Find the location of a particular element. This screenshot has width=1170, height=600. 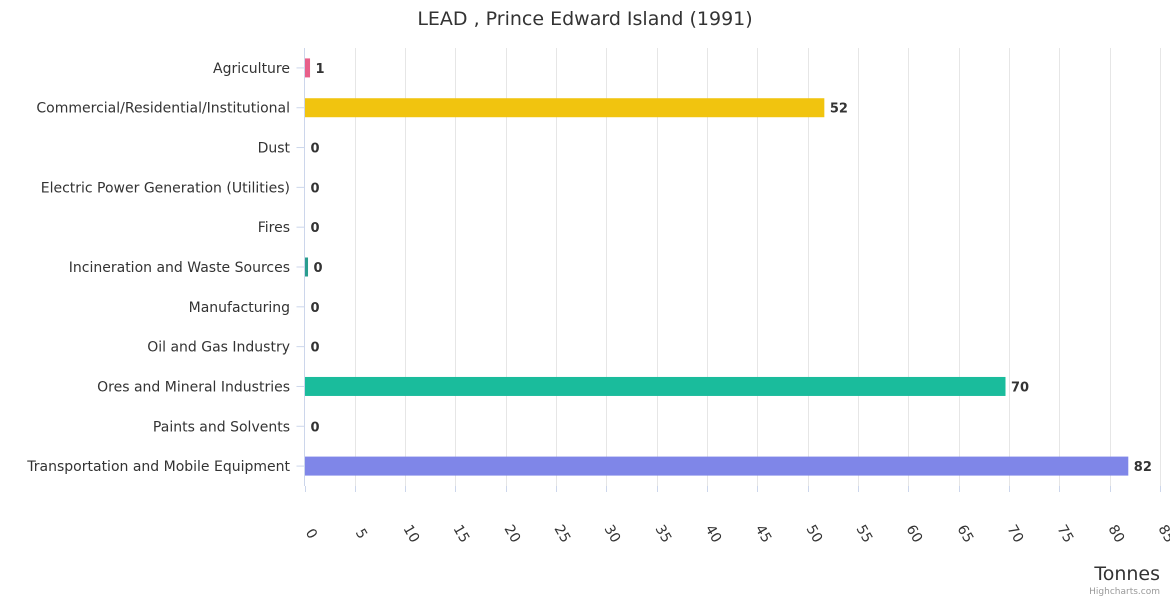

data-label: 70 is located at coordinates (1020, 387).